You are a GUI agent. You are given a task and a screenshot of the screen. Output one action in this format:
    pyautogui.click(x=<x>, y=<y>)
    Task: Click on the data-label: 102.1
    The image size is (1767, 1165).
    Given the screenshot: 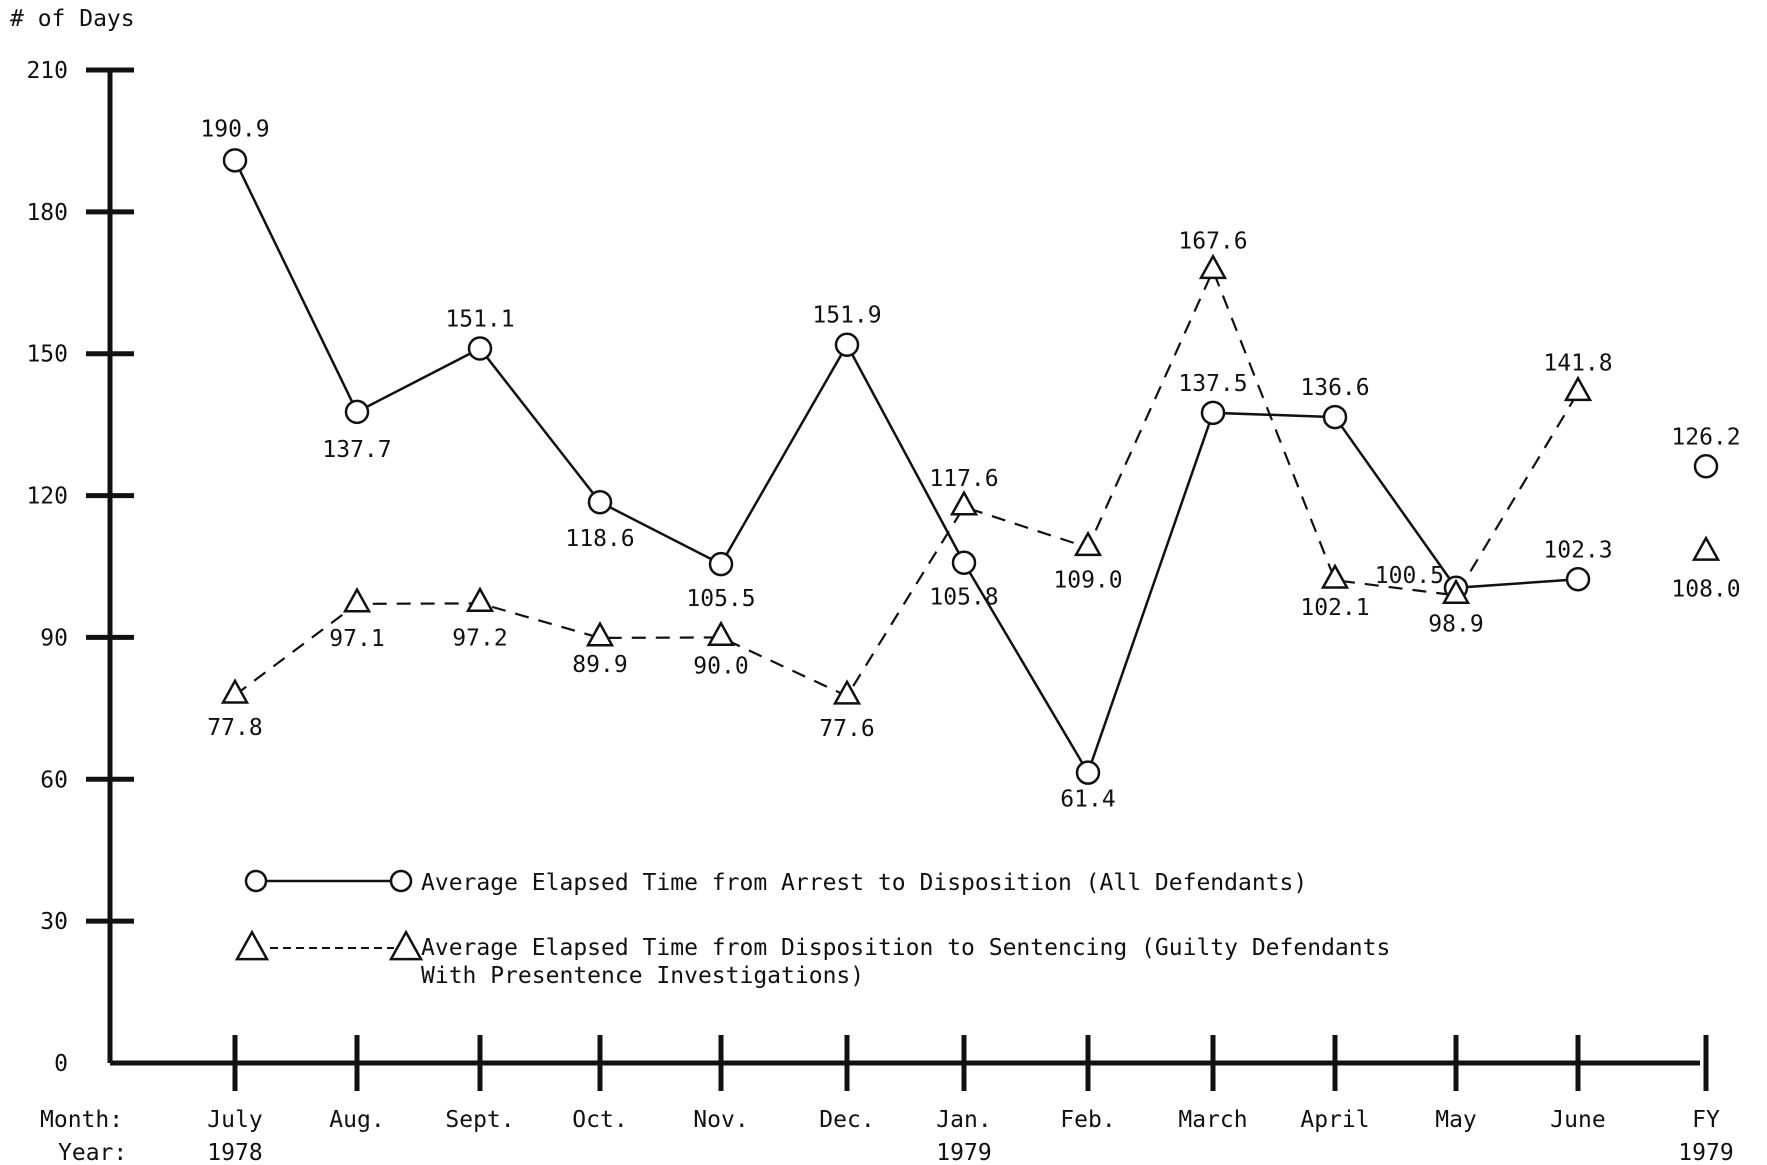 What is the action you would take?
    pyautogui.click(x=1334, y=608)
    